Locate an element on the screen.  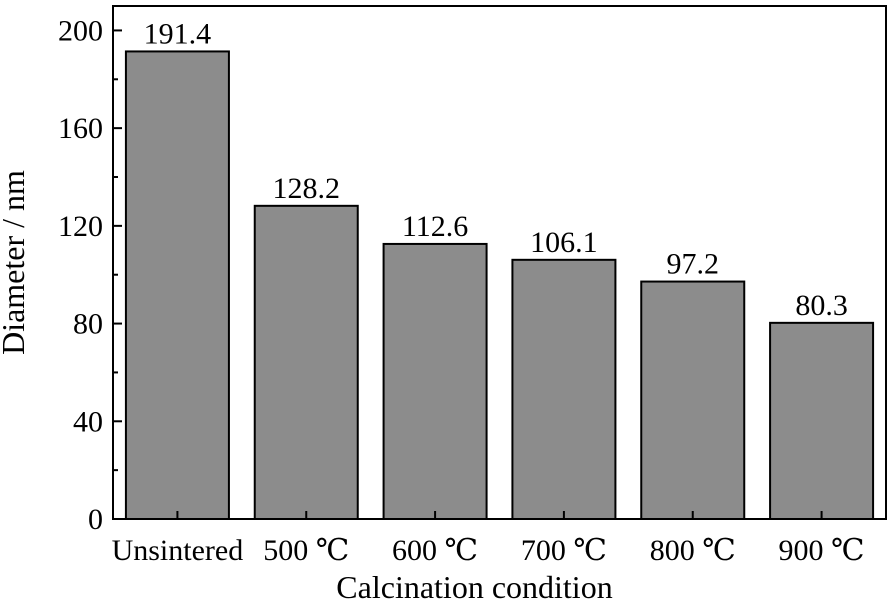
data-label-0: 191.4 is located at coordinates (178, 33).